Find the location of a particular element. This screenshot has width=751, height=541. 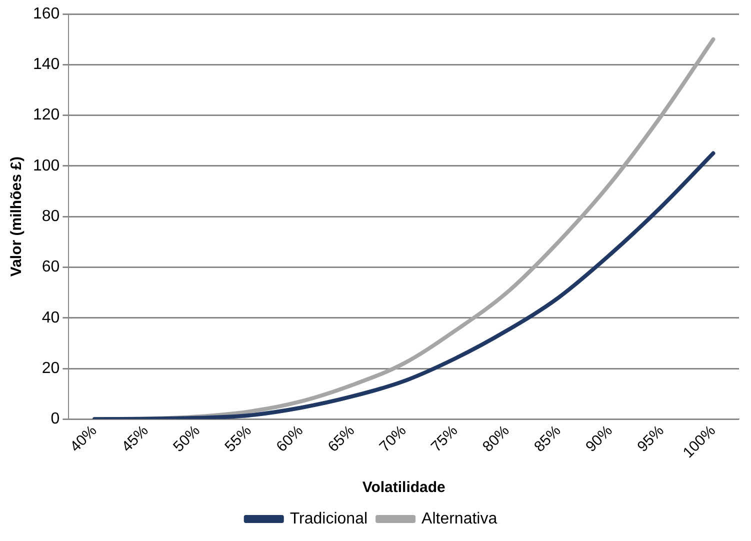

x-tick-label: 60% is located at coordinates (289, 439).